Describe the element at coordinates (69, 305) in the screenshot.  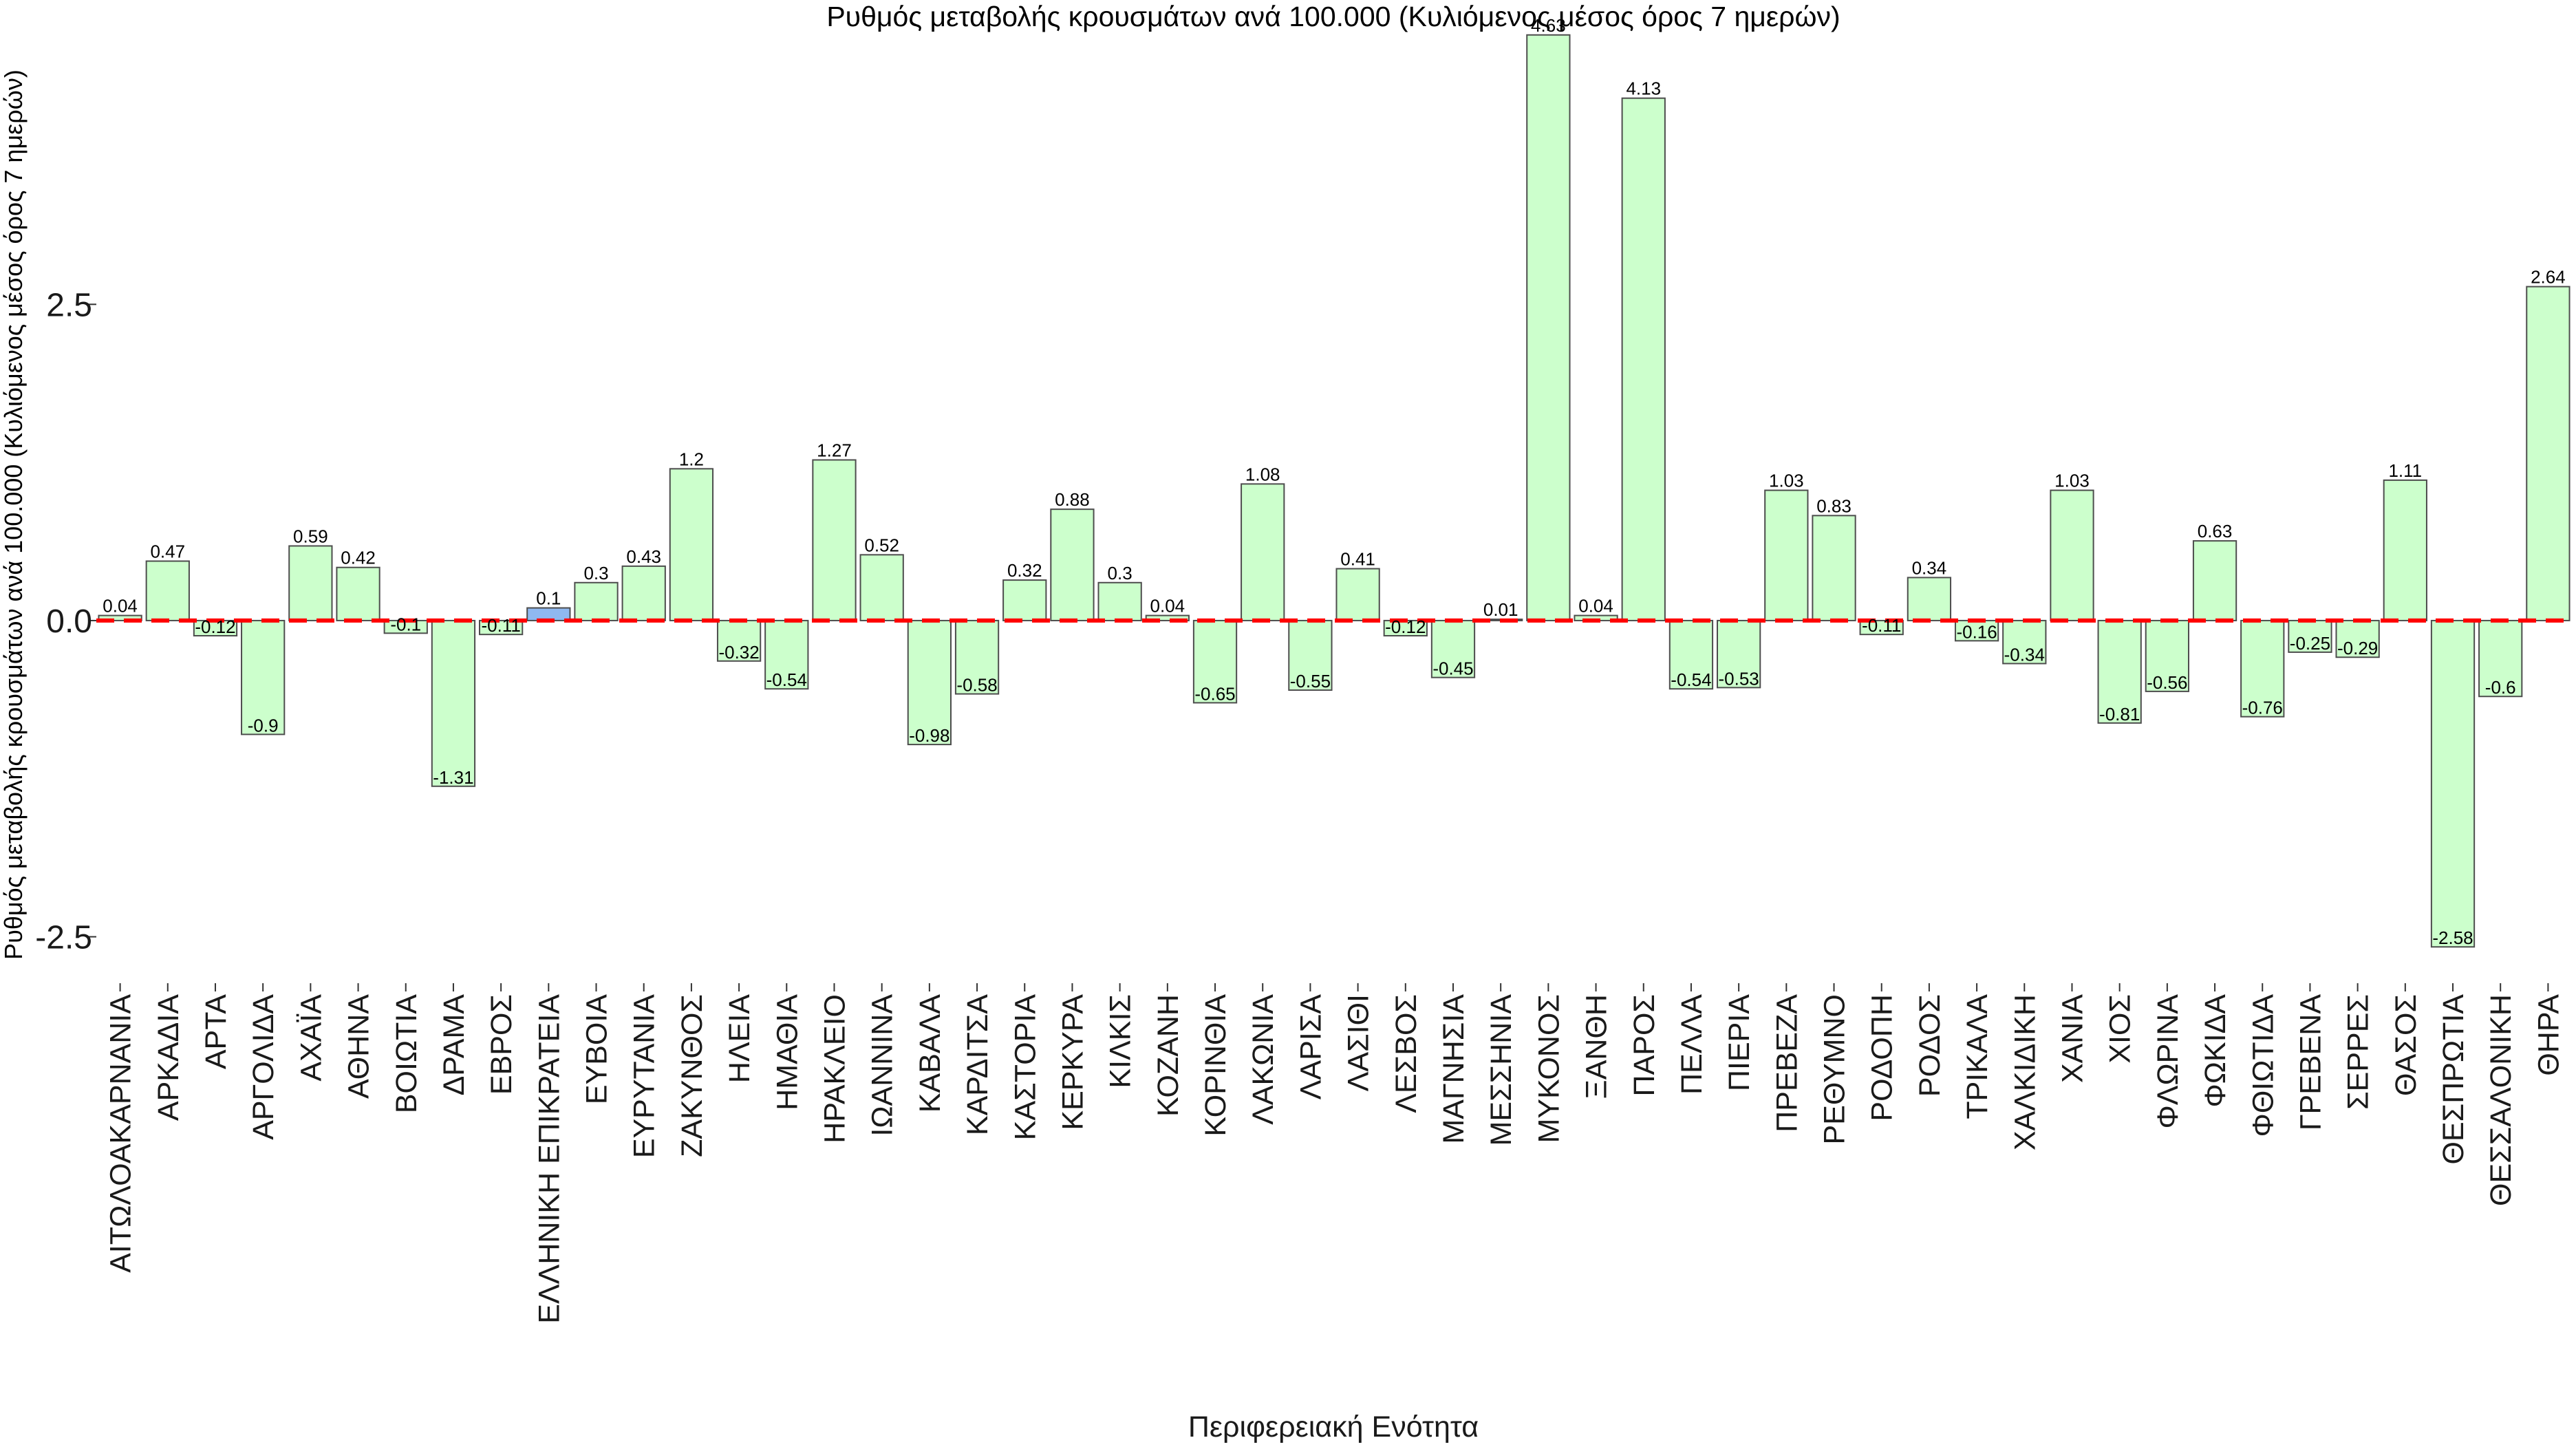
I see `y-tick-label: 2.5` at that location.